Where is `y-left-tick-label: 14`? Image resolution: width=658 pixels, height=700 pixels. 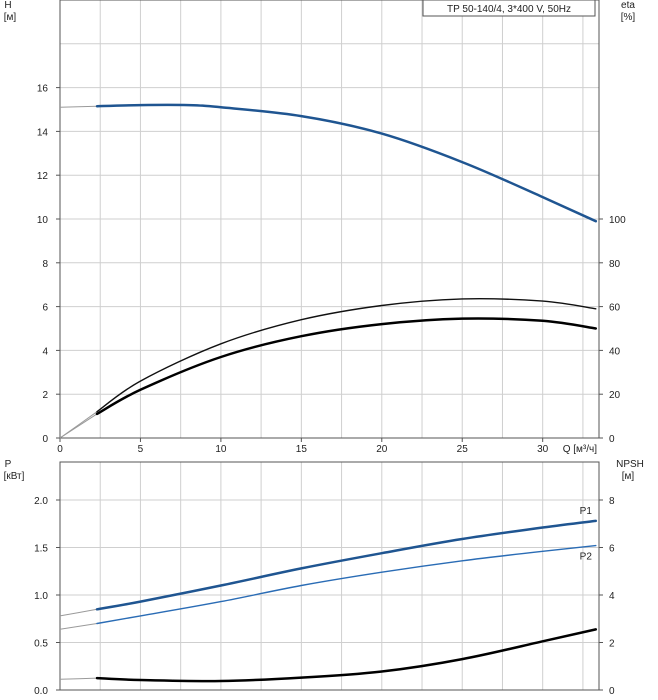
y-left-tick-label: 14 is located at coordinates (43, 132).